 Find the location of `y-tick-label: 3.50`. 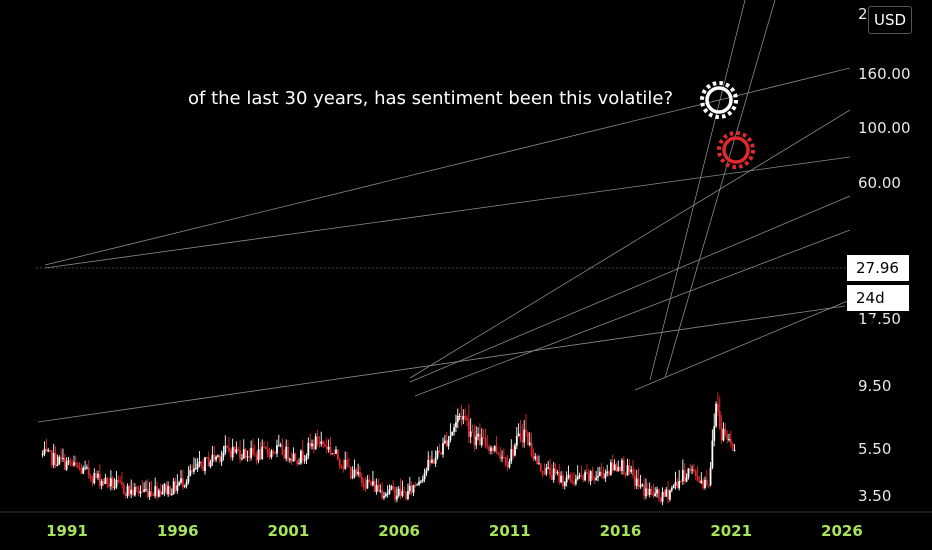

y-tick-label: 3.50 is located at coordinates (874, 496).